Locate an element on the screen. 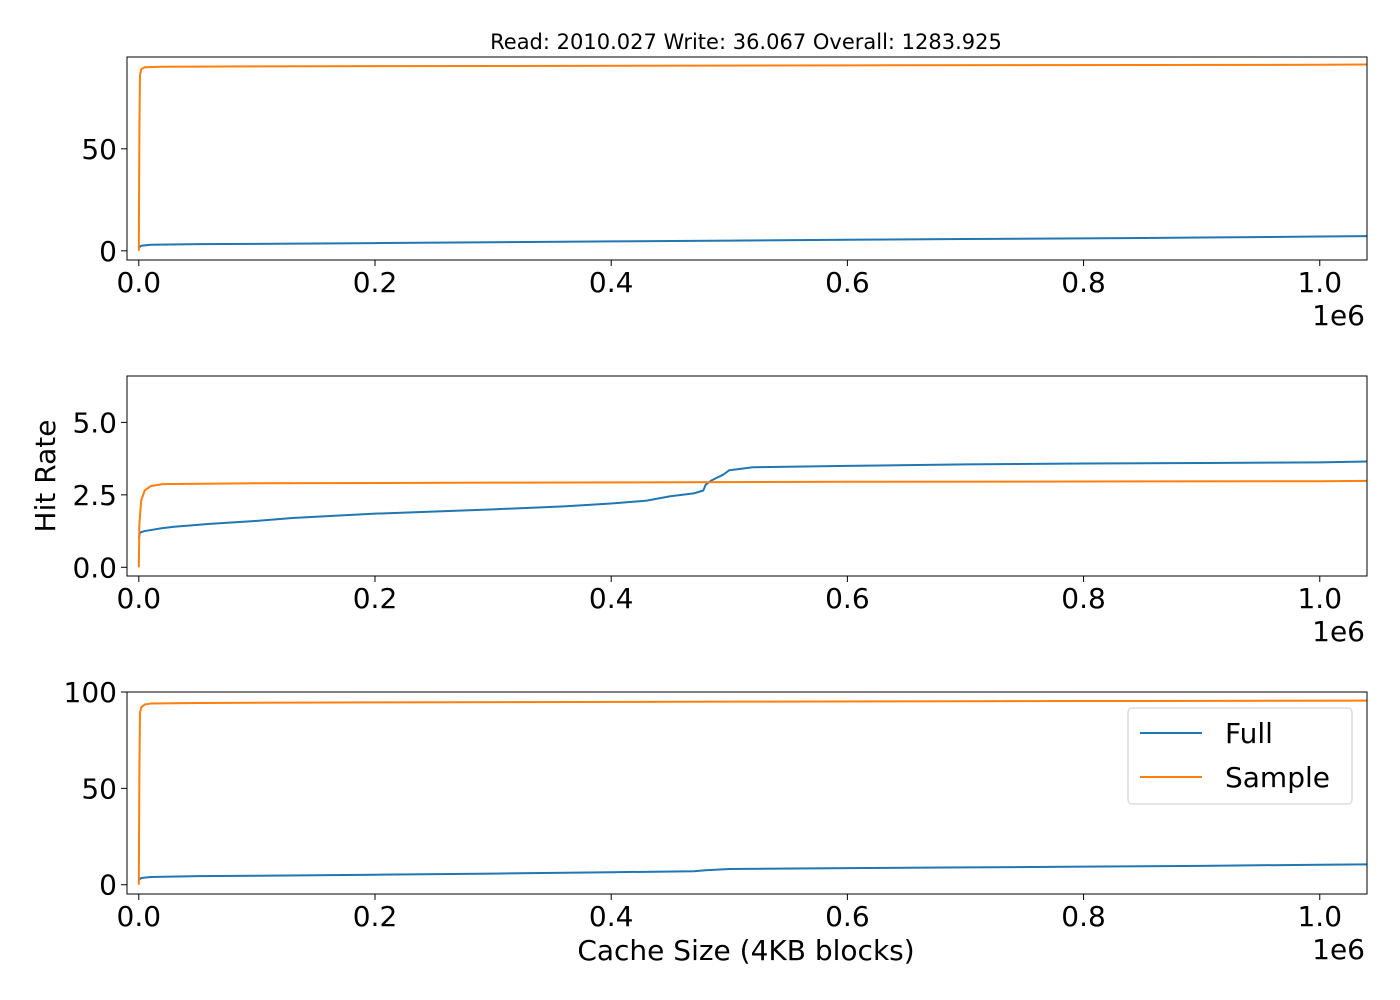 This screenshot has height=1000, width=1400. legend: Full Sample is located at coordinates (1240, 756).